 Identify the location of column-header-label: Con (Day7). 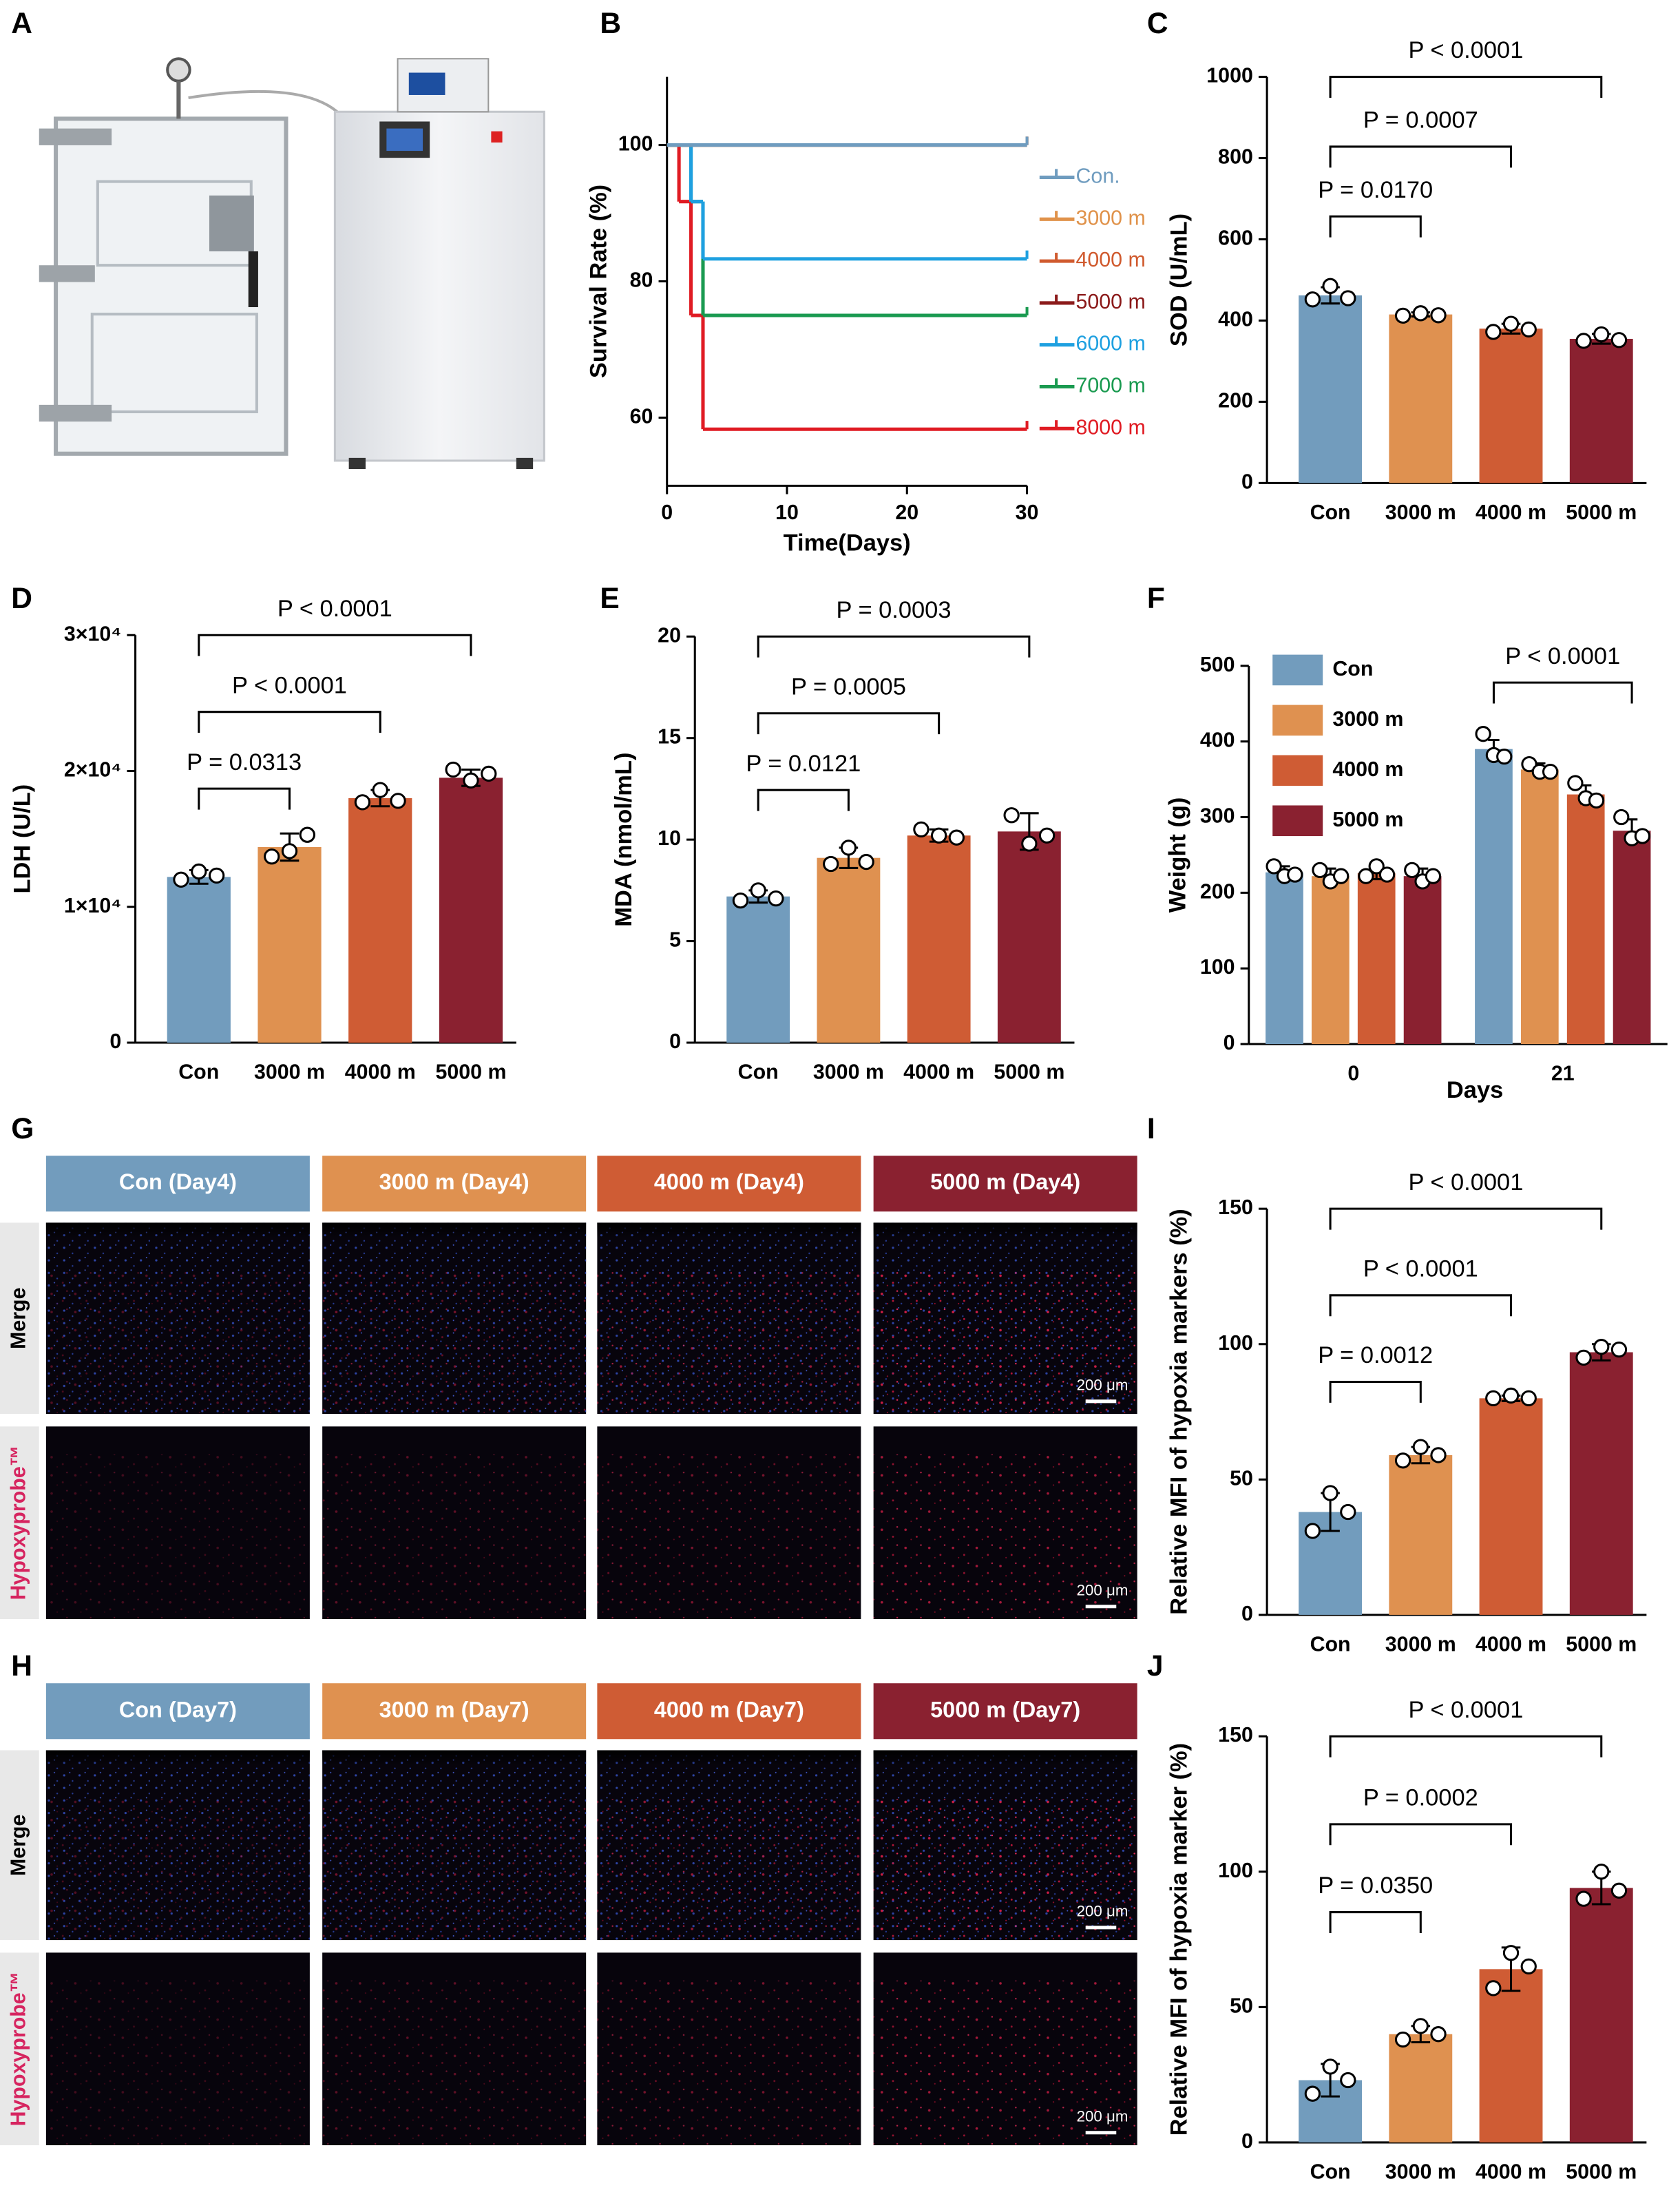
(178, 1709).